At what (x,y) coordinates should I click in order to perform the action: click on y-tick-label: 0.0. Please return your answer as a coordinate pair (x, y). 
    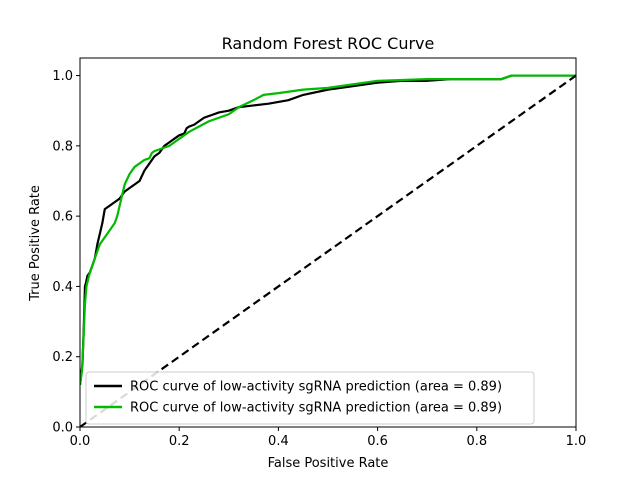
    Looking at the image, I should click on (62, 428).